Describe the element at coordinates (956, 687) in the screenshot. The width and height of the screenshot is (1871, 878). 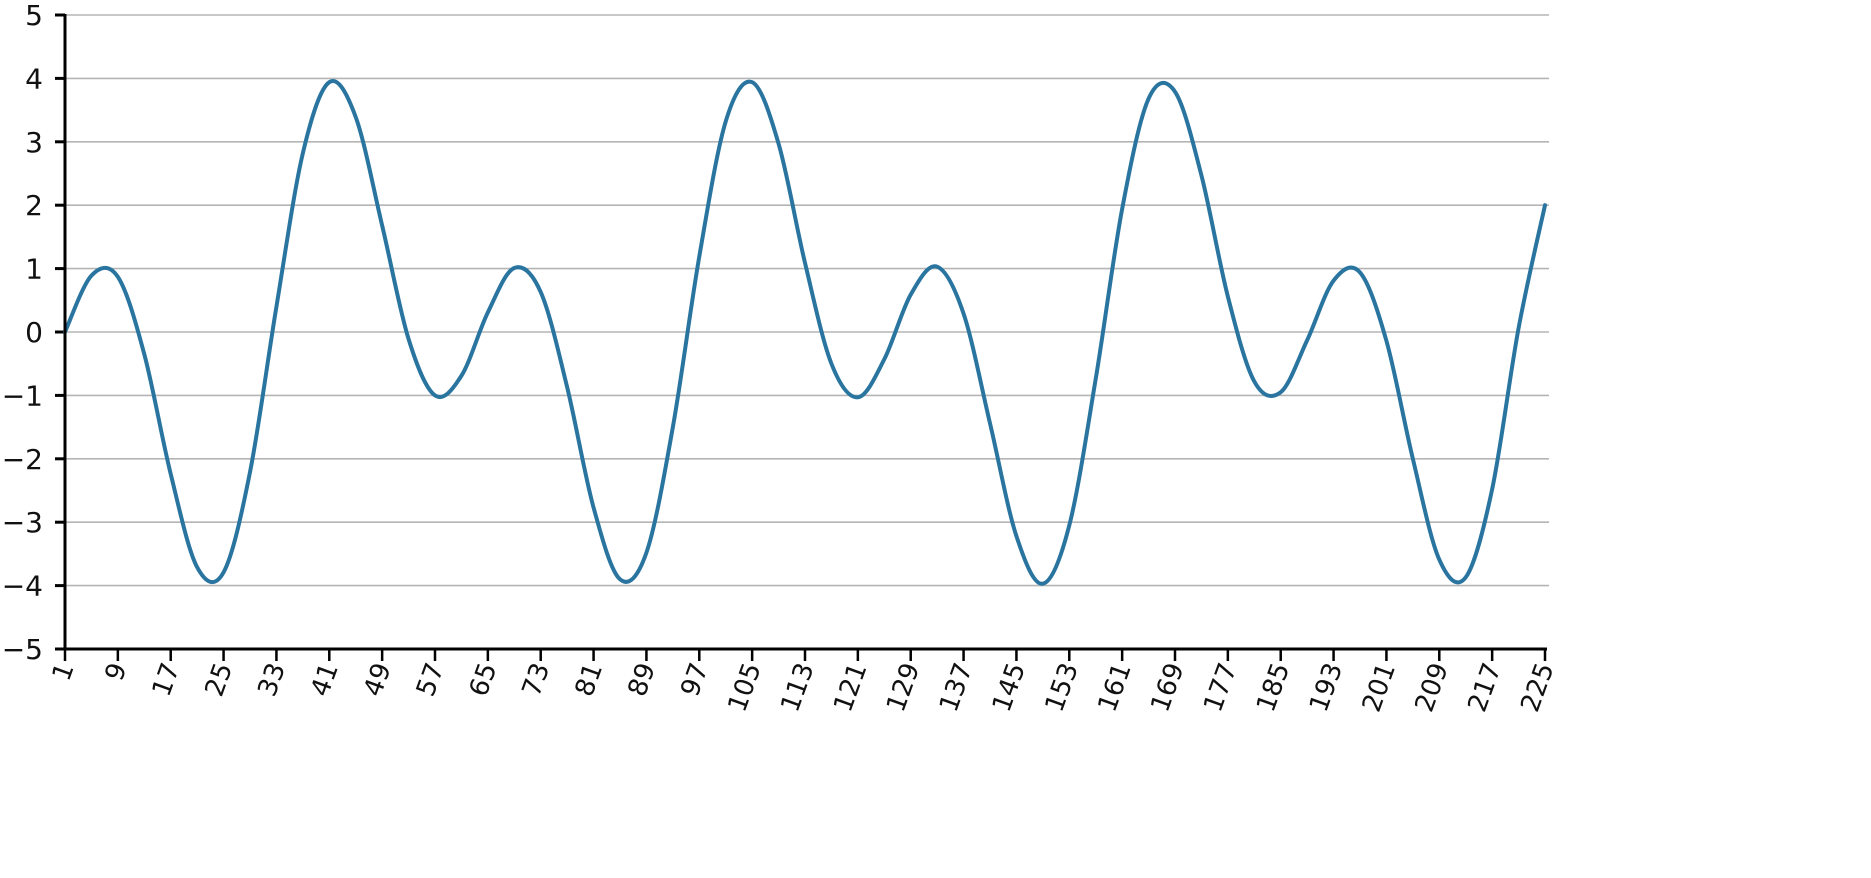
I see `x-tick-label: 137` at that location.